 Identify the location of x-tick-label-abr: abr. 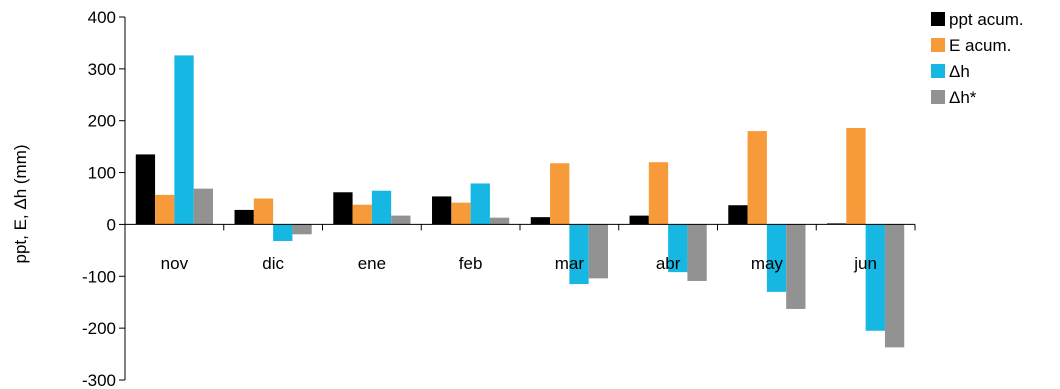
(668, 263).